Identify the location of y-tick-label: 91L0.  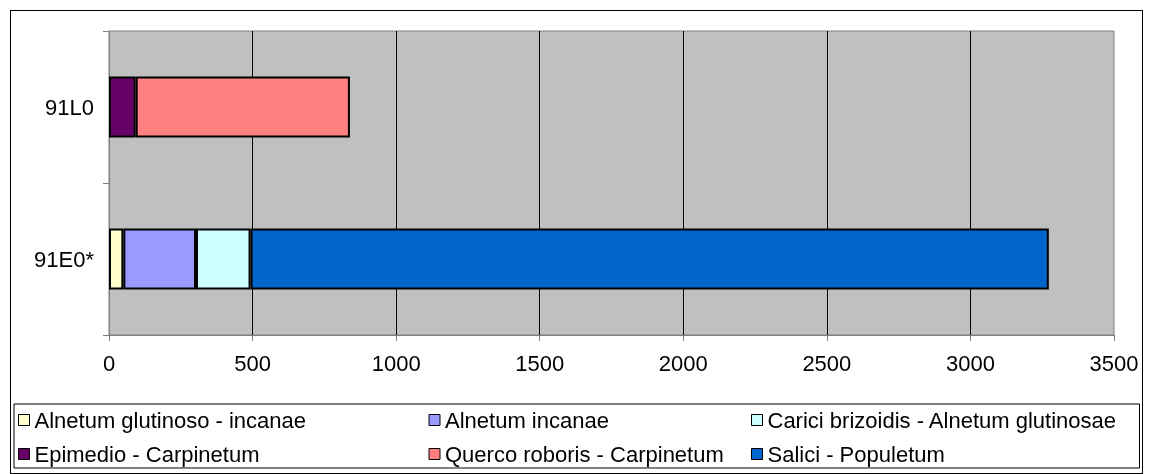
(69, 107).